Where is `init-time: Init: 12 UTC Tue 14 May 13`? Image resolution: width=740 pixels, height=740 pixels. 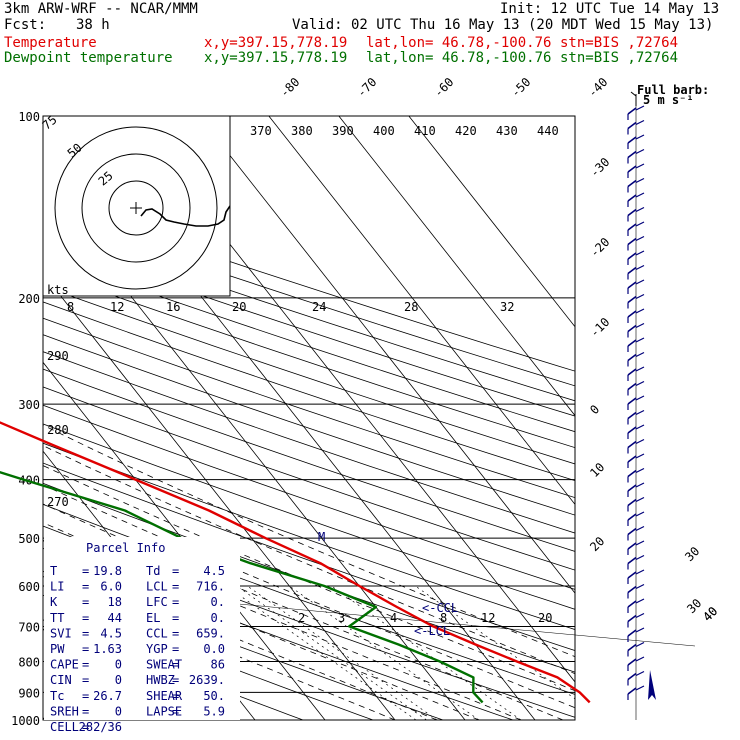 init-time: Init: 12 UTC Tue 14 May 13 is located at coordinates (610, 9).